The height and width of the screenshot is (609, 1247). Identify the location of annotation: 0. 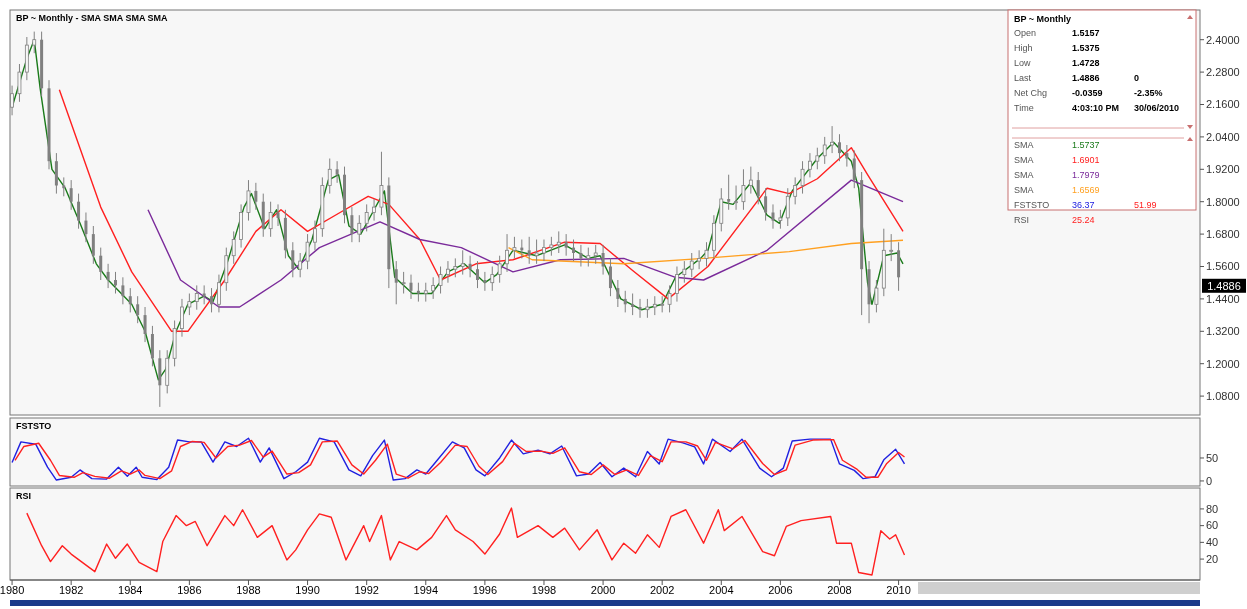
(1137, 78).